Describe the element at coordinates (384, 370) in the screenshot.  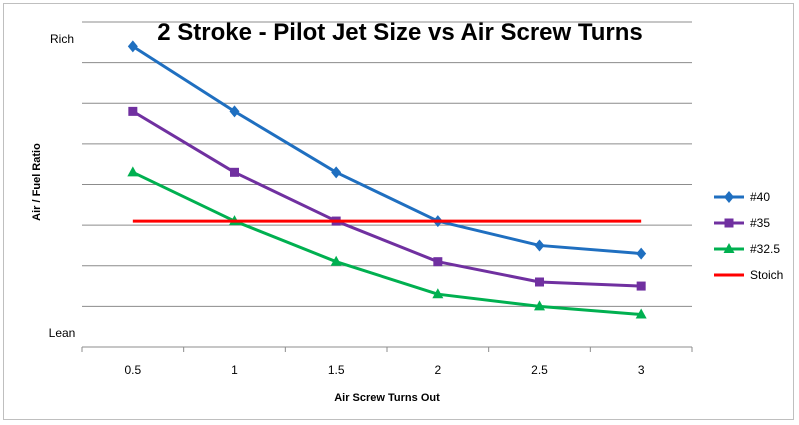
I see `x-tick-labels: 0.5 1 1.5 2 2.5 3` at that location.